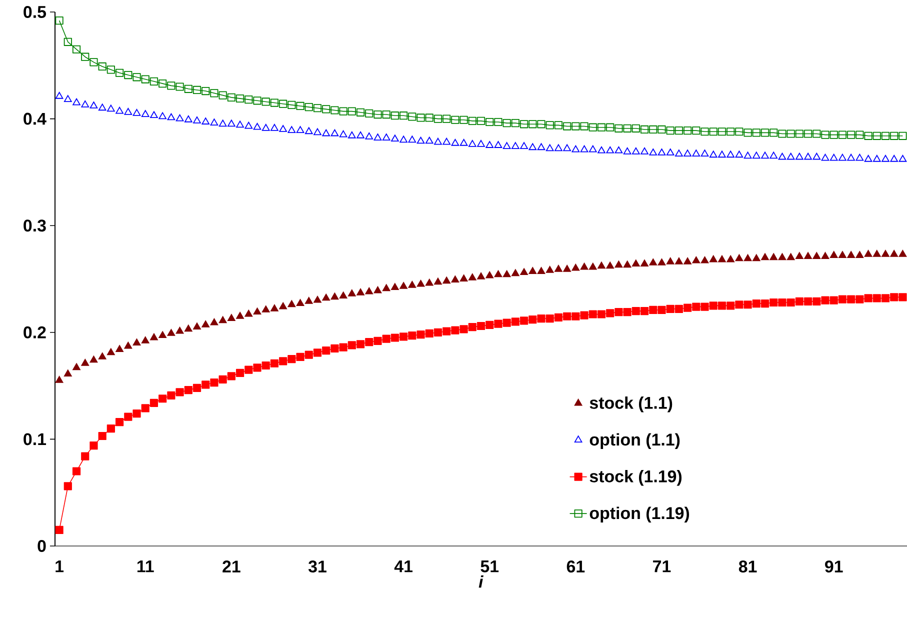  Describe the element at coordinates (636, 478) in the screenshot. I see `legend-label: stock (1.19)` at that location.